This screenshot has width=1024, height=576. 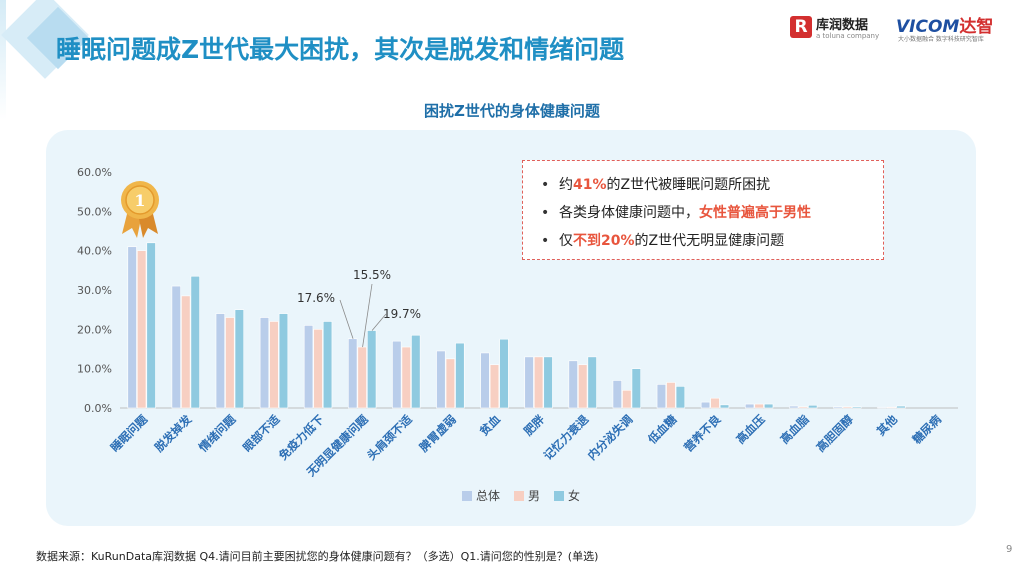 What do you see at coordinates (661, 429) in the screenshot?
I see `x-tick-label: 低血糖` at bounding box center [661, 429].